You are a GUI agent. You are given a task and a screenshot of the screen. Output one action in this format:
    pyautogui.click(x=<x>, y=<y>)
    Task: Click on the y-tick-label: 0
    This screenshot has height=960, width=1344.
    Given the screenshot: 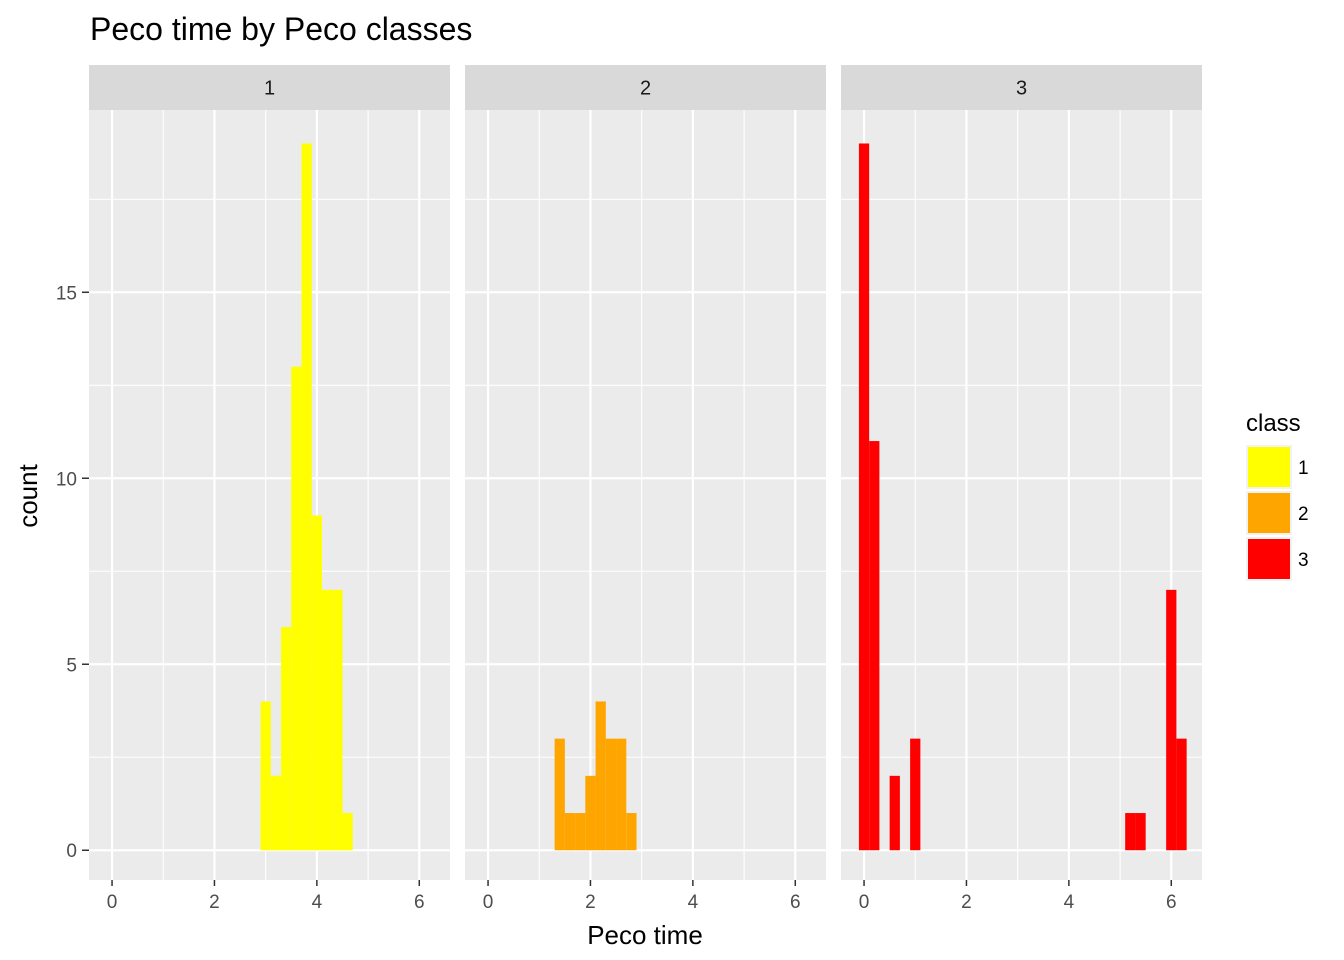 What is the action you would take?
    pyautogui.click(x=71, y=851)
    